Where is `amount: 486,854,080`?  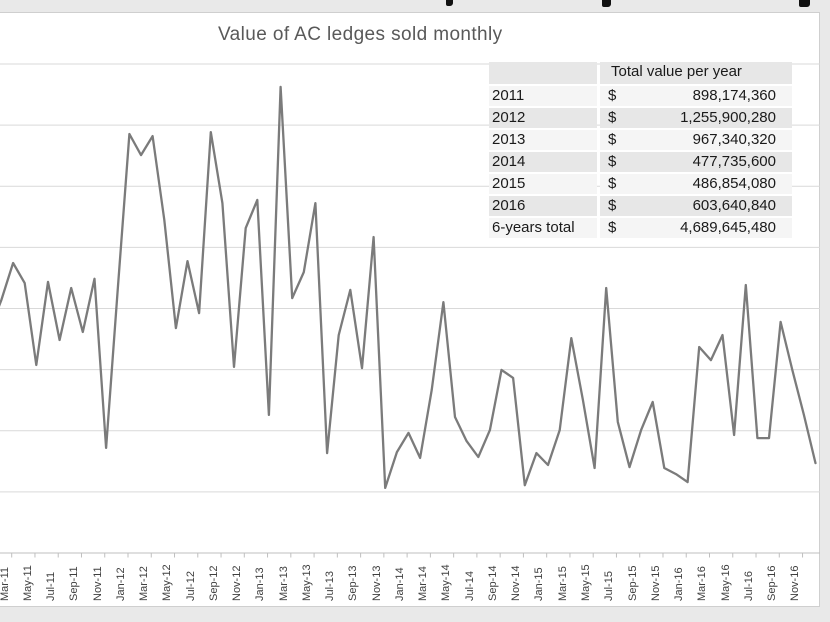 amount: 486,854,080 is located at coordinates (734, 183).